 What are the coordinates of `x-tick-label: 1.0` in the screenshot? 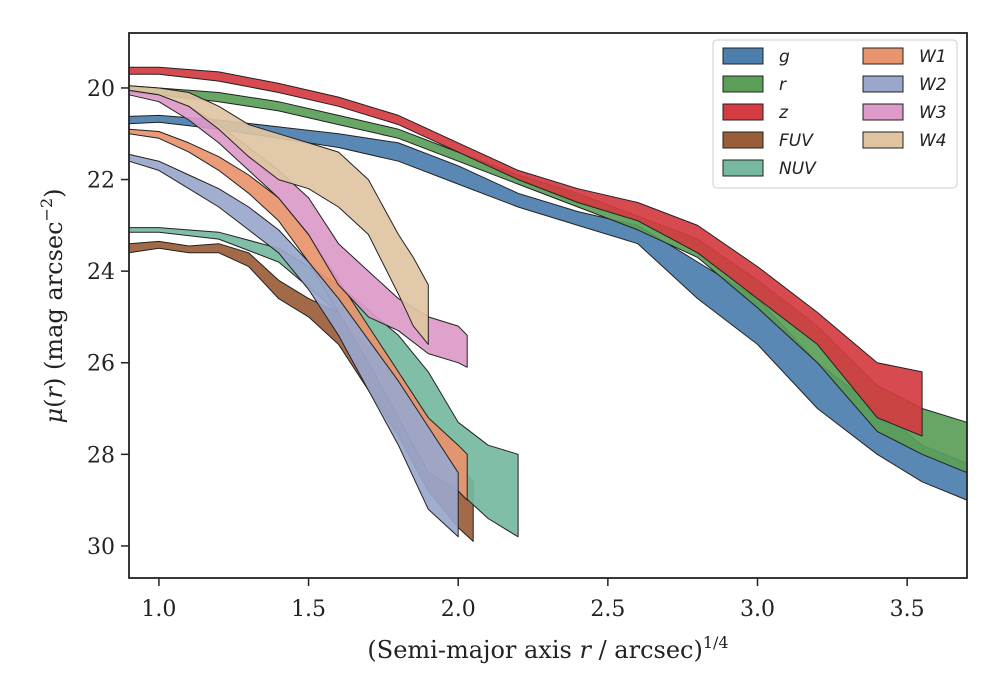 It's located at (158, 609).